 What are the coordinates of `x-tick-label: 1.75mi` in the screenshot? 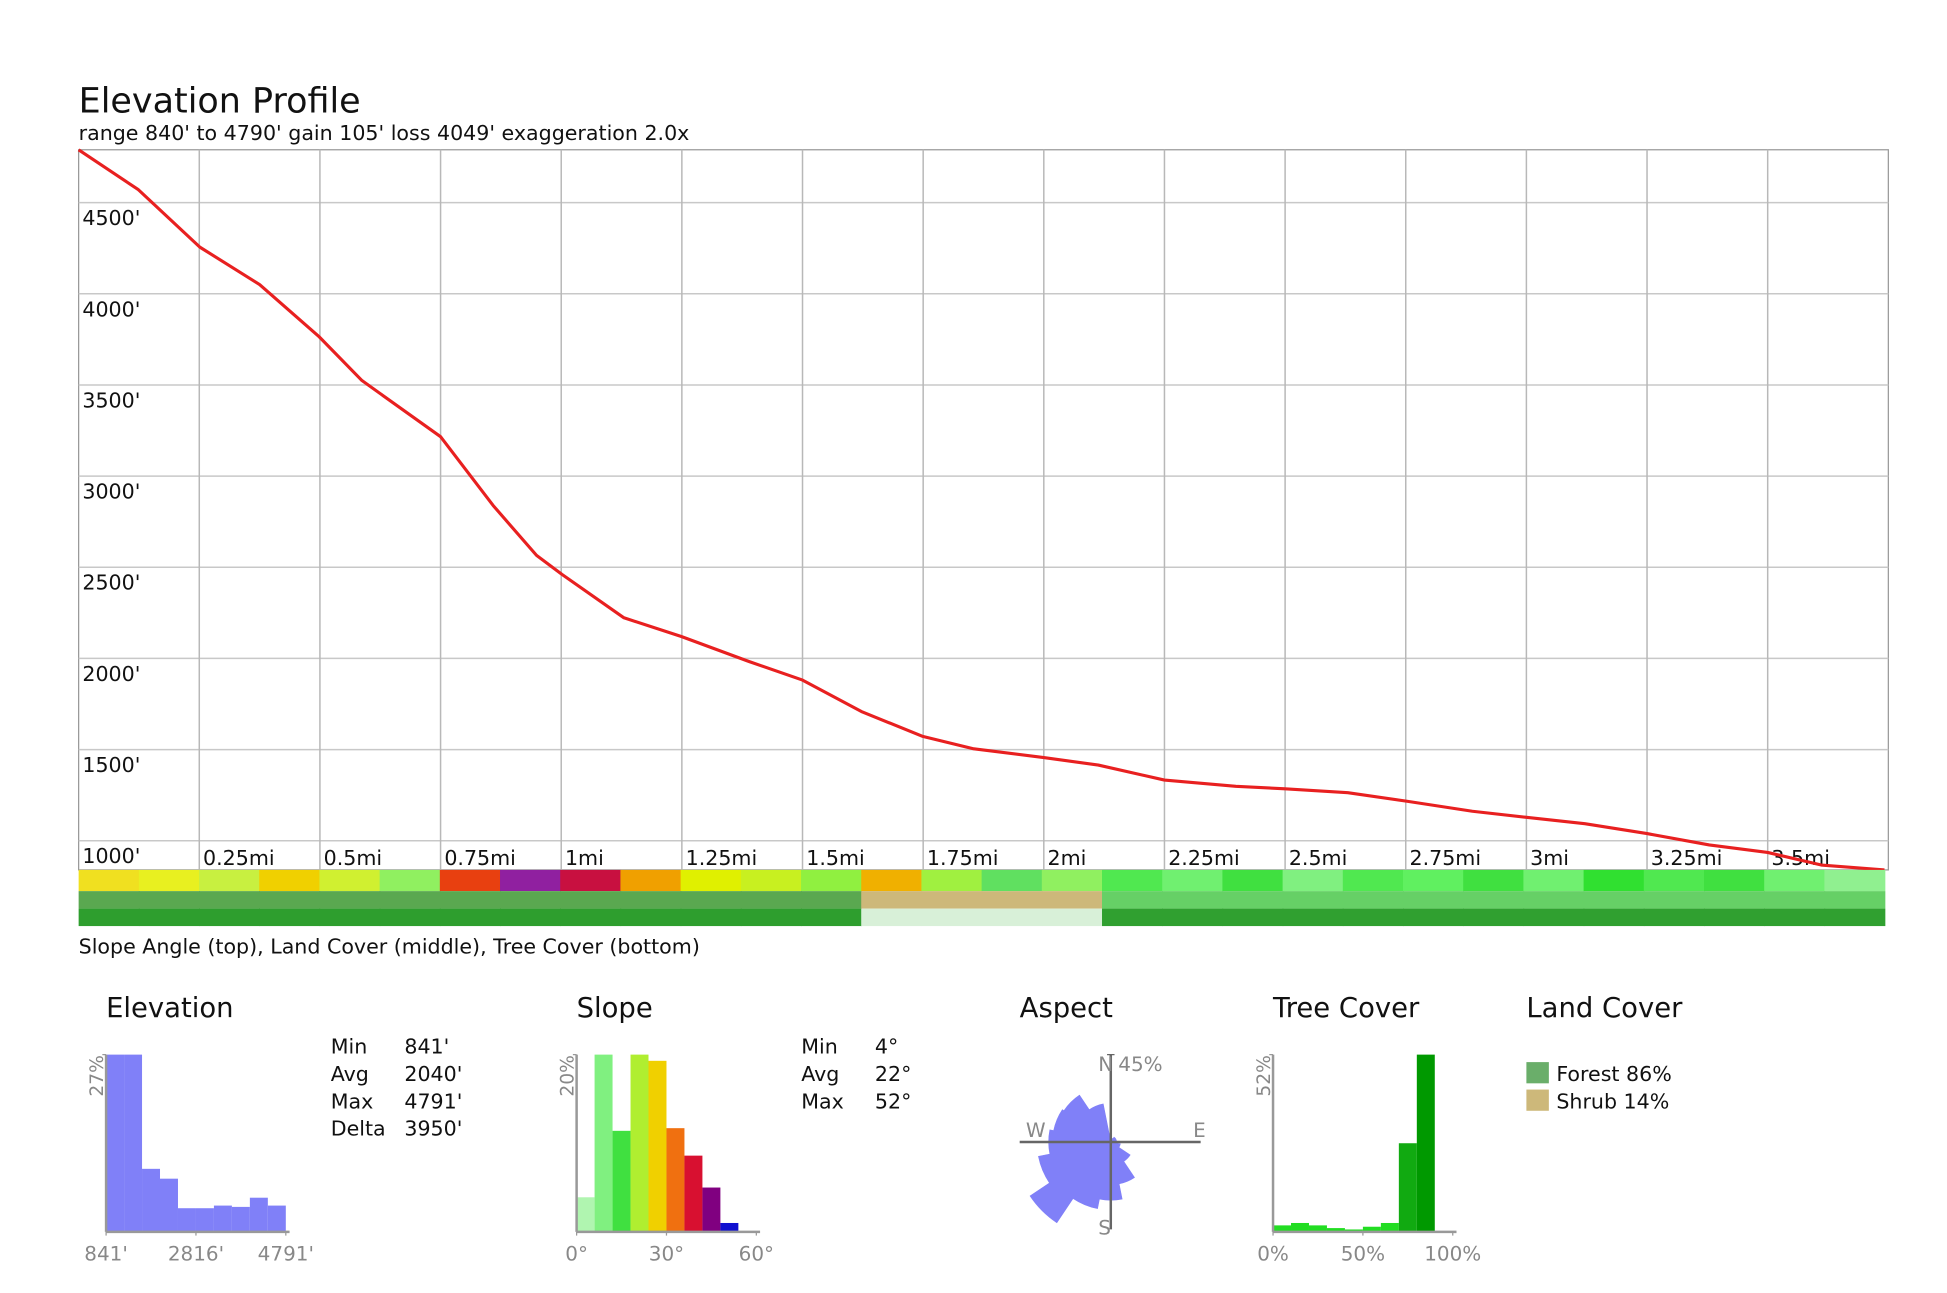 It's located at (963, 858).